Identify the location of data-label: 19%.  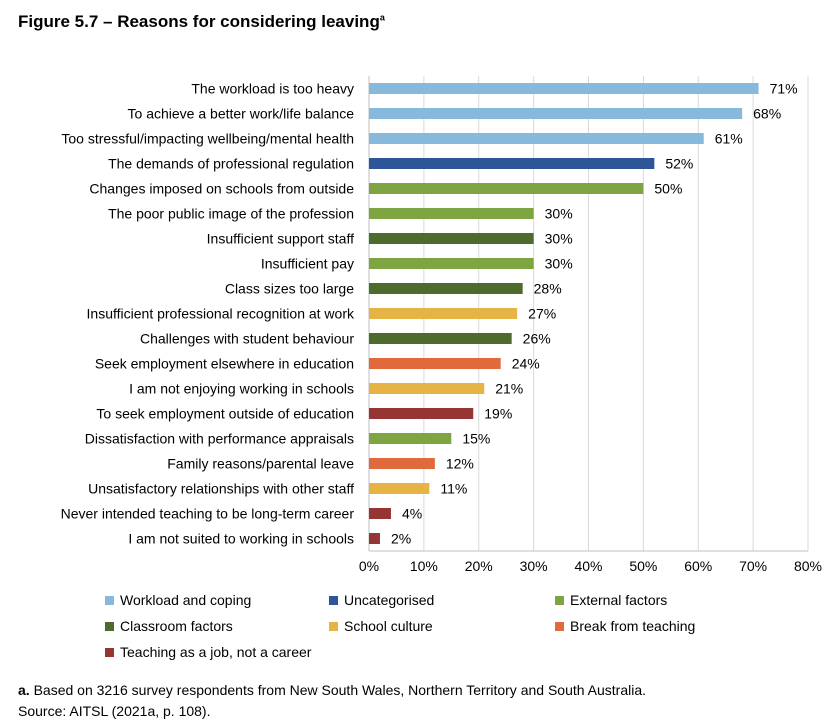
(498, 414).